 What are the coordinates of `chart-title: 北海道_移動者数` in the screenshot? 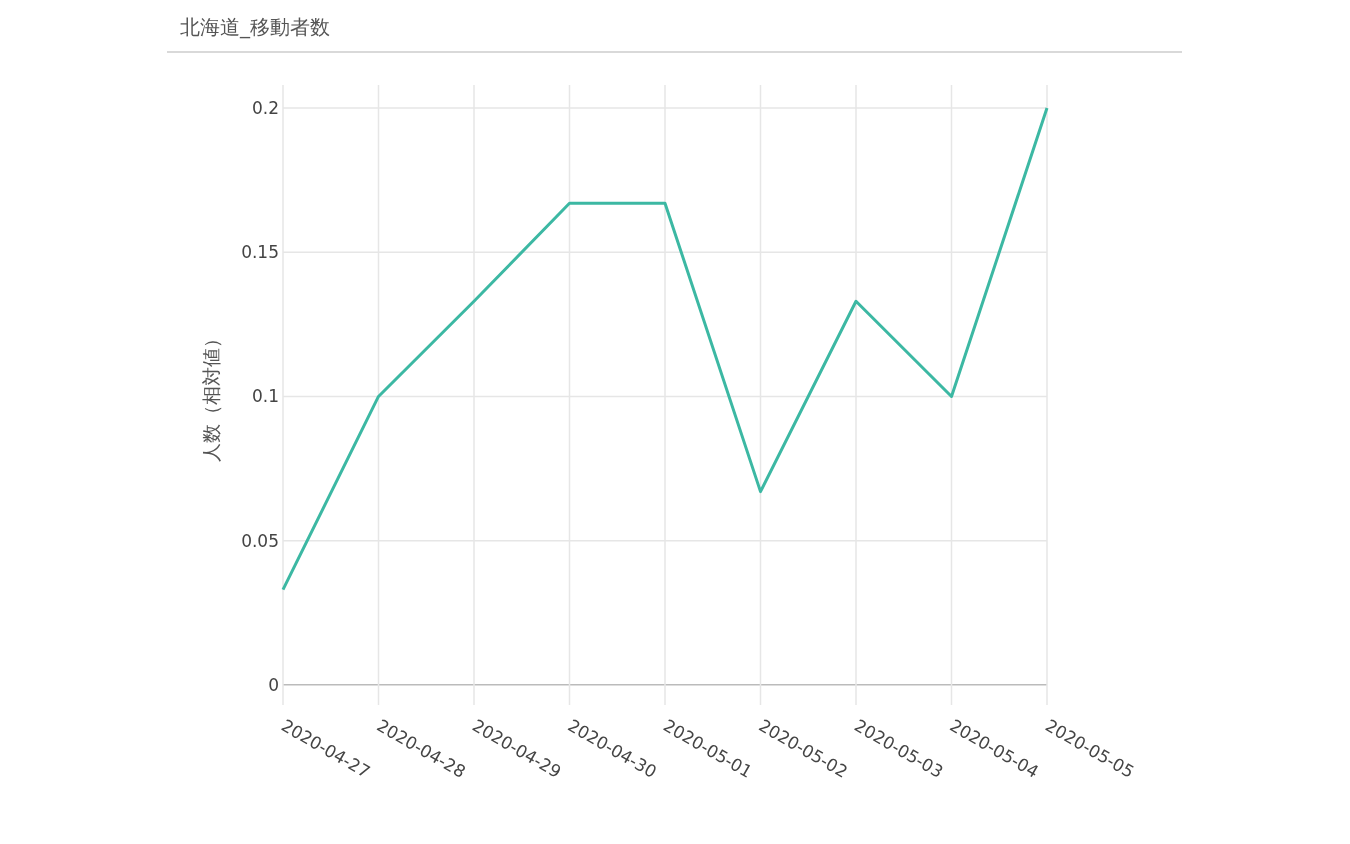 It's located at (255, 27).